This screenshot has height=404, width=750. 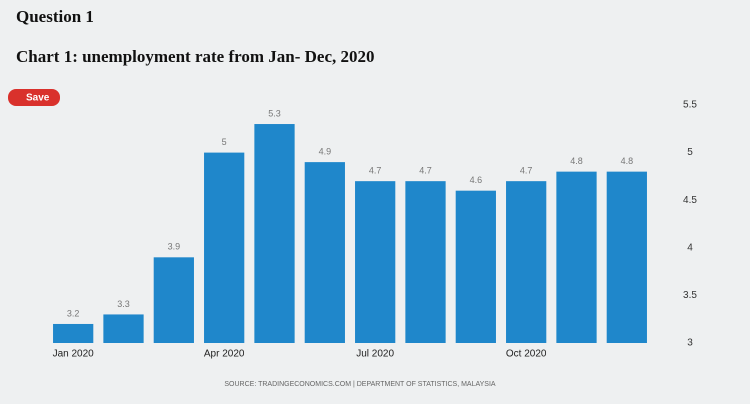 I want to click on y-tick-label: 3, so click(x=690, y=343).